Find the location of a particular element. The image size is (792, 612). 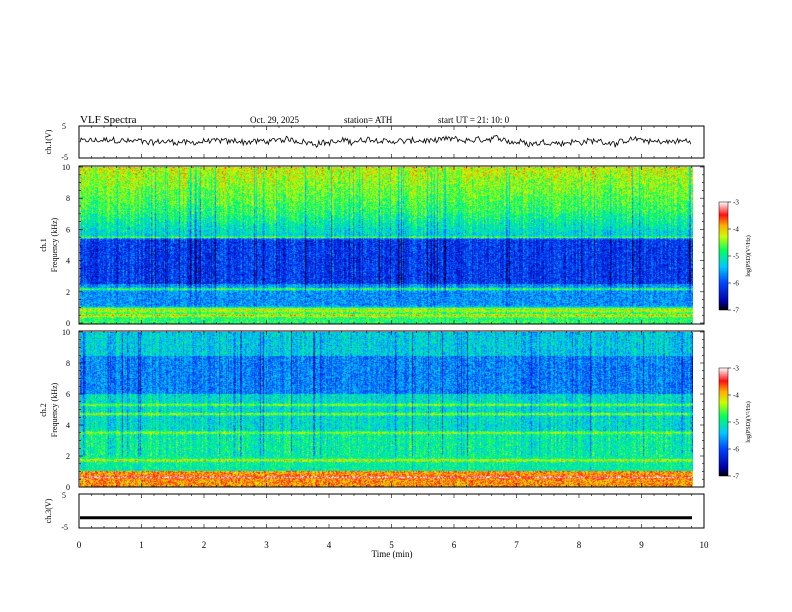

ch1-colorbar-ticks: -3 -4 -5 -6 -7 is located at coordinates (733, 257).